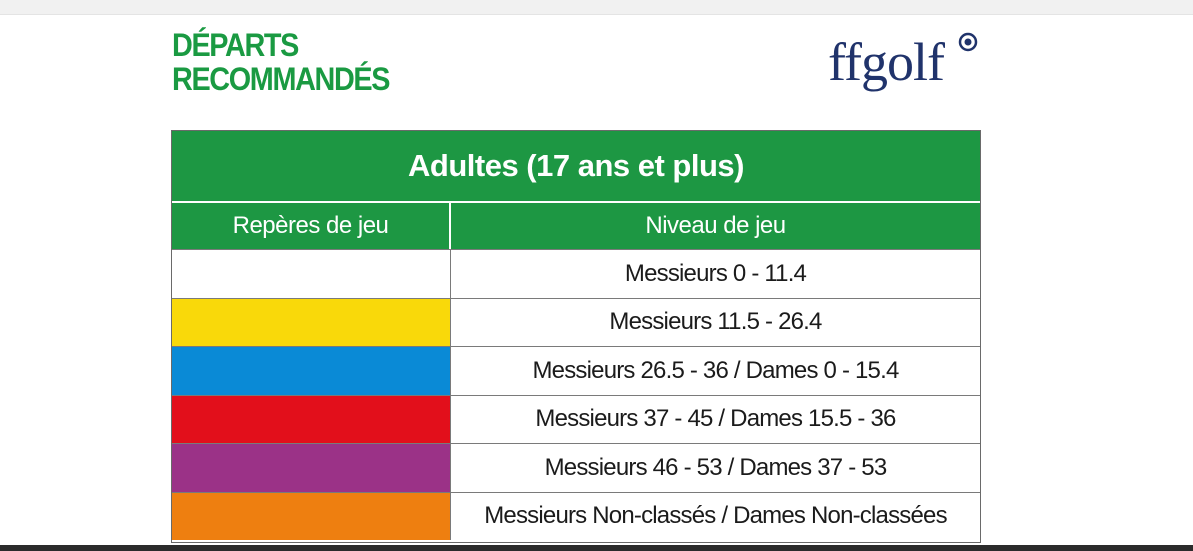 The width and height of the screenshot is (1193, 551). Describe the element at coordinates (716, 467) in the screenshot. I see `level-cell: Messieurs 46 - 53 / Dames 37 - 53` at that location.